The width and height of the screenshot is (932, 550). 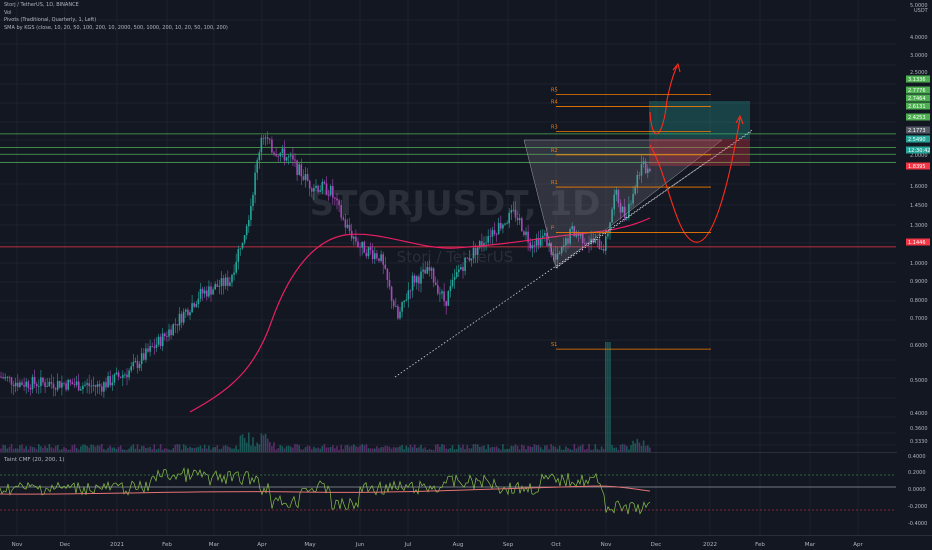 What do you see at coordinates (34, 460) in the screenshot?
I see `cmf-legend: Taint CMF (20, 200, 1)` at bounding box center [34, 460].